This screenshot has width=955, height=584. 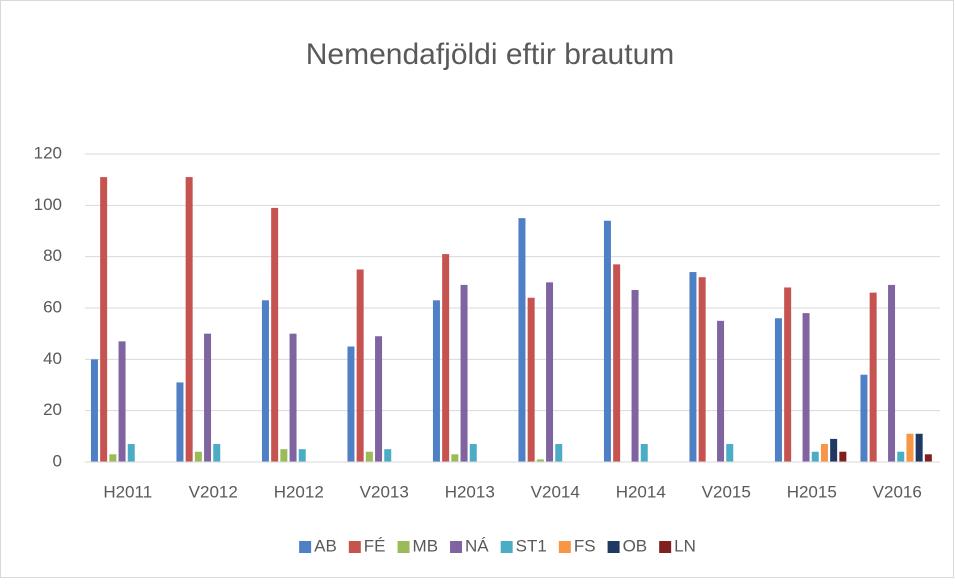 What do you see at coordinates (490, 54) in the screenshot?
I see `chart-title: Nemendafjöldi eftir brautum` at bounding box center [490, 54].